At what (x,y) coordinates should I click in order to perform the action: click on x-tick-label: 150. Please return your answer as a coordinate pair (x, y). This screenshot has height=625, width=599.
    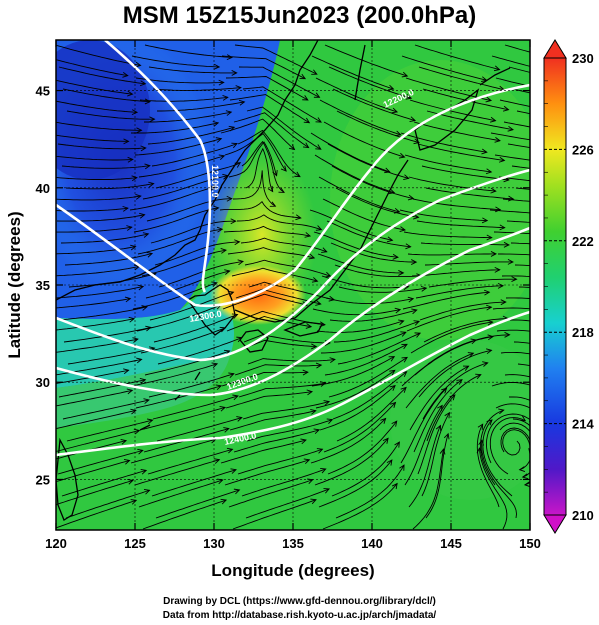
    Looking at the image, I should click on (530, 543).